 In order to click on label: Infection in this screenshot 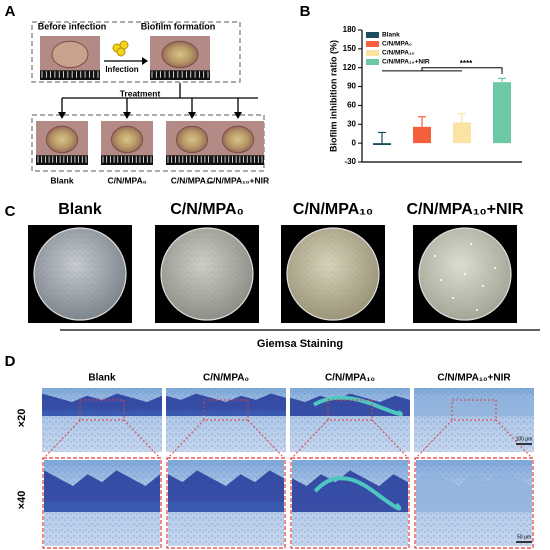, I will do `click(121, 69)`.